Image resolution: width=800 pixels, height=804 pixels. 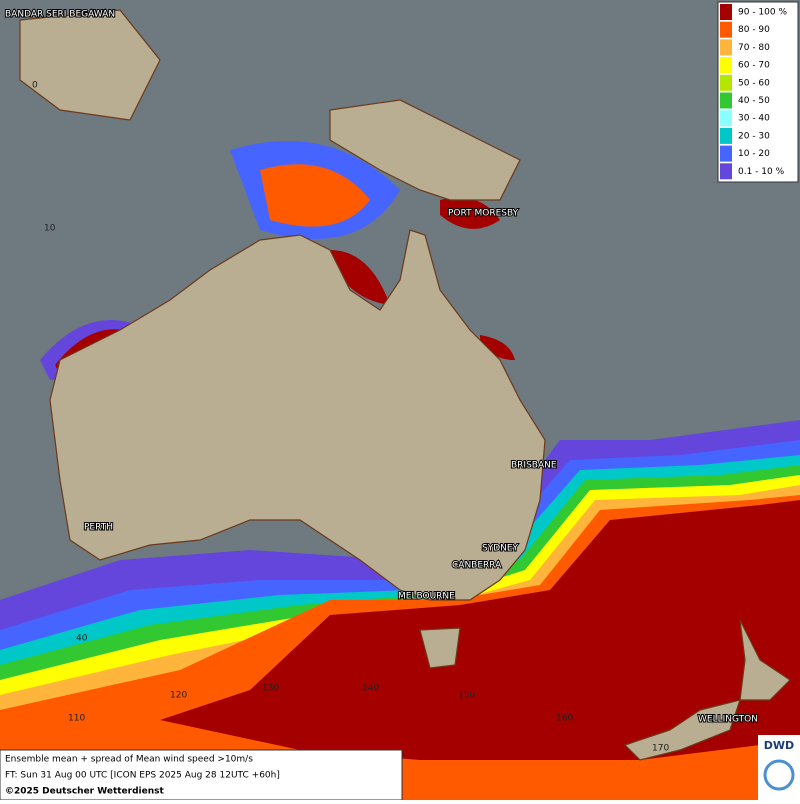 I want to click on logo: DWD, so click(x=779, y=745).